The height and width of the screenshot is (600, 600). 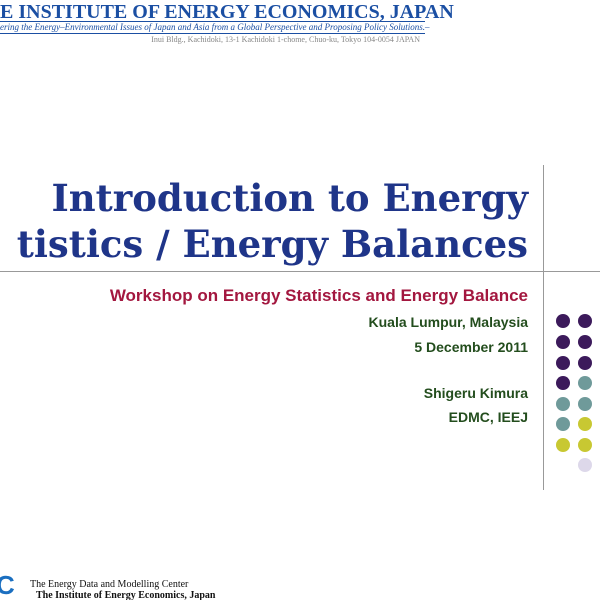 I want to click on org-title: E INSTITUTE OF ENERGY ECONOMICS, JAPAN, so click(x=227, y=12).